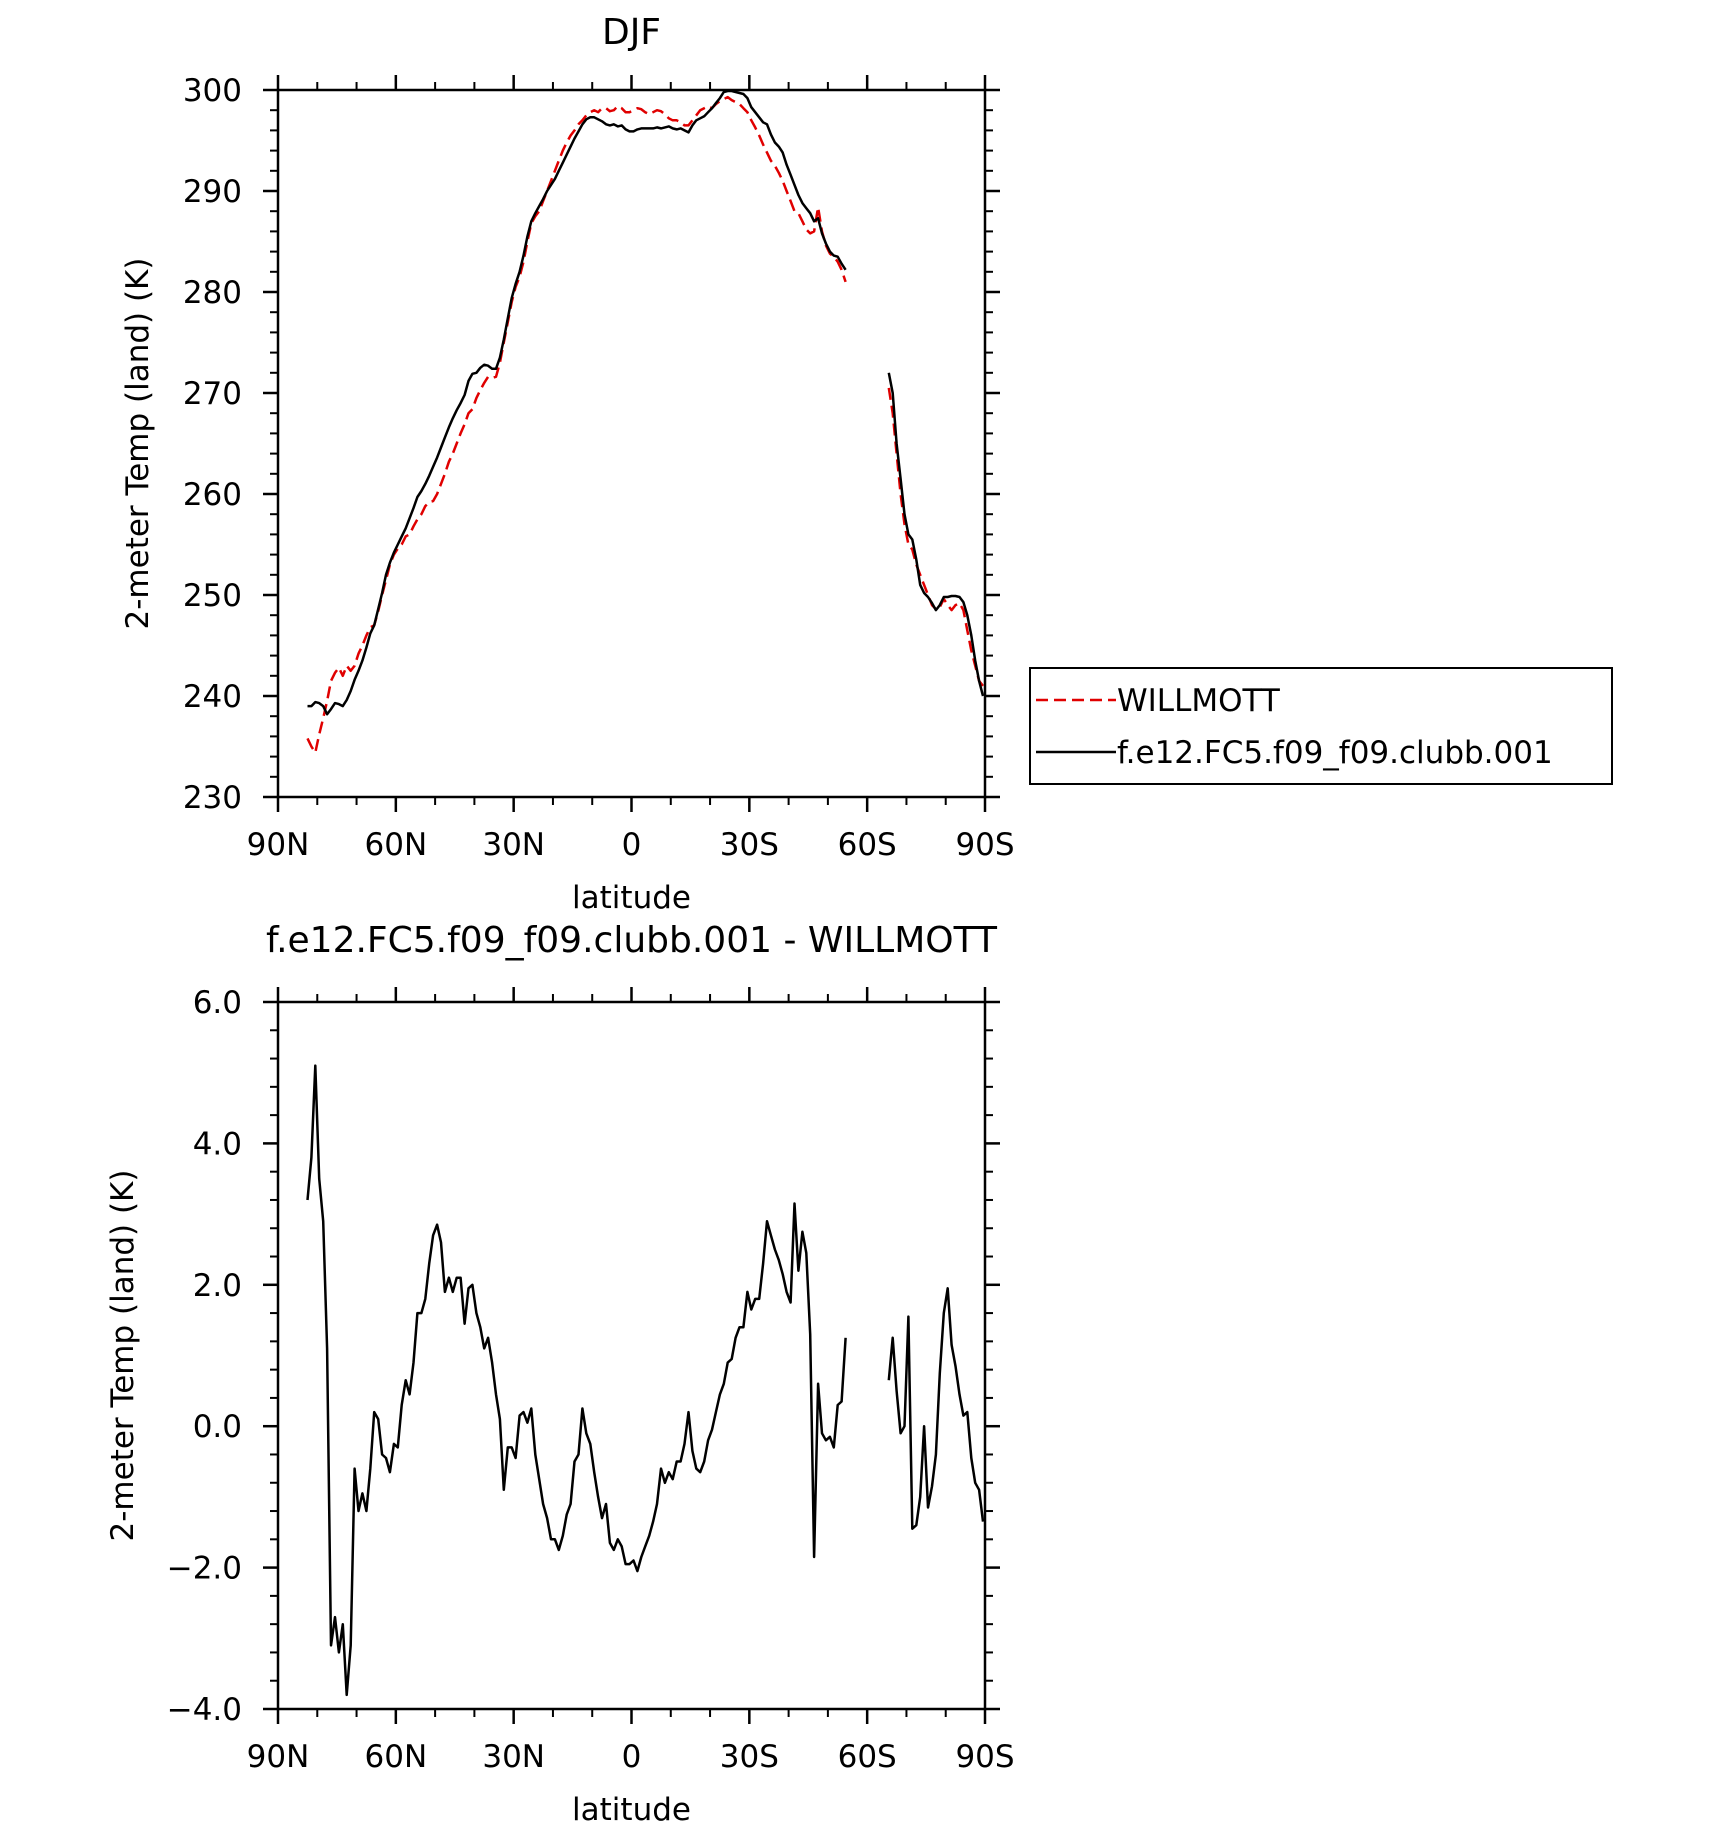  Describe the element at coordinates (212, 394) in the screenshot. I see `y-tick-label: 270` at that location.